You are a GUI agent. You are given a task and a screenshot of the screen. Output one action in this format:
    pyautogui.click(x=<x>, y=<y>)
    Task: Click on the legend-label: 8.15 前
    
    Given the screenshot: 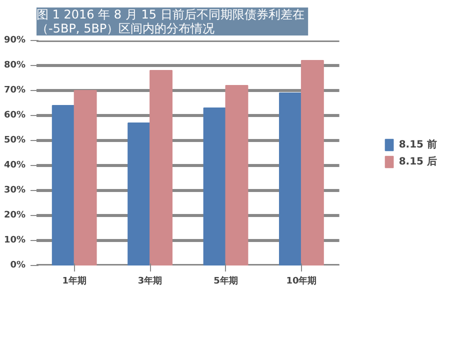 What is the action you would take?
    pyautogui.click(x=417, y=144)
    